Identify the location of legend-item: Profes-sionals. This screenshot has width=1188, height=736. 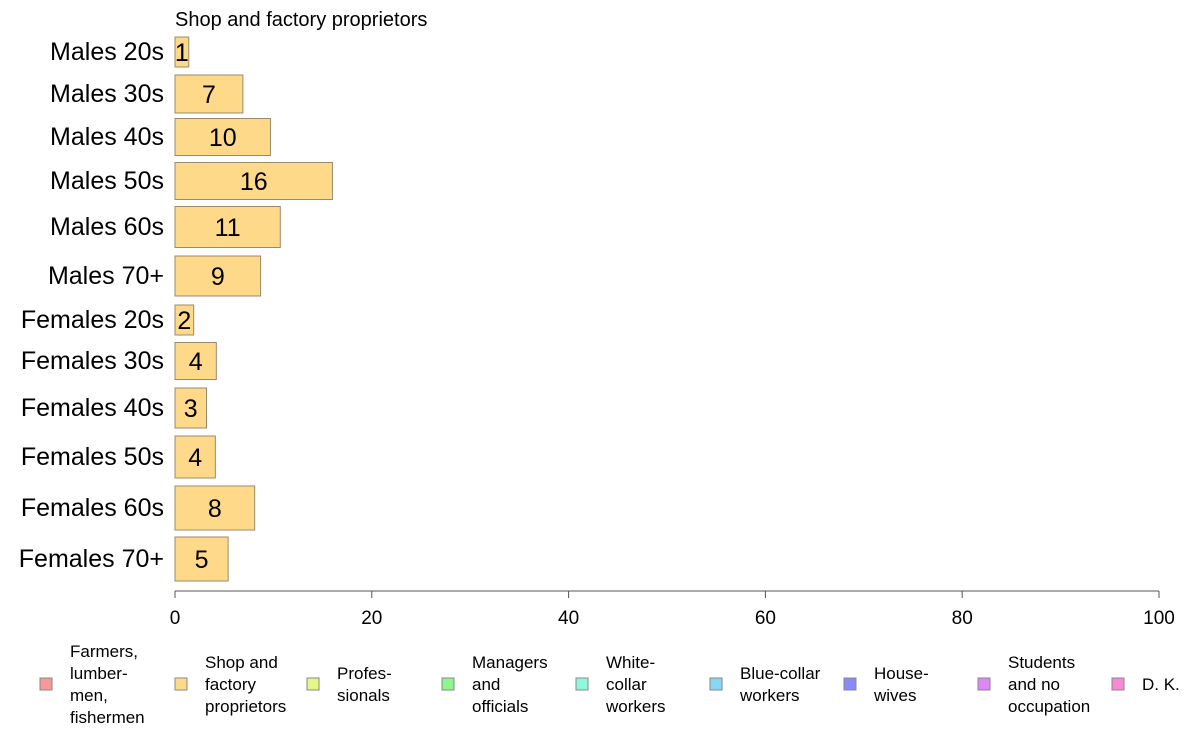
(349, 684).